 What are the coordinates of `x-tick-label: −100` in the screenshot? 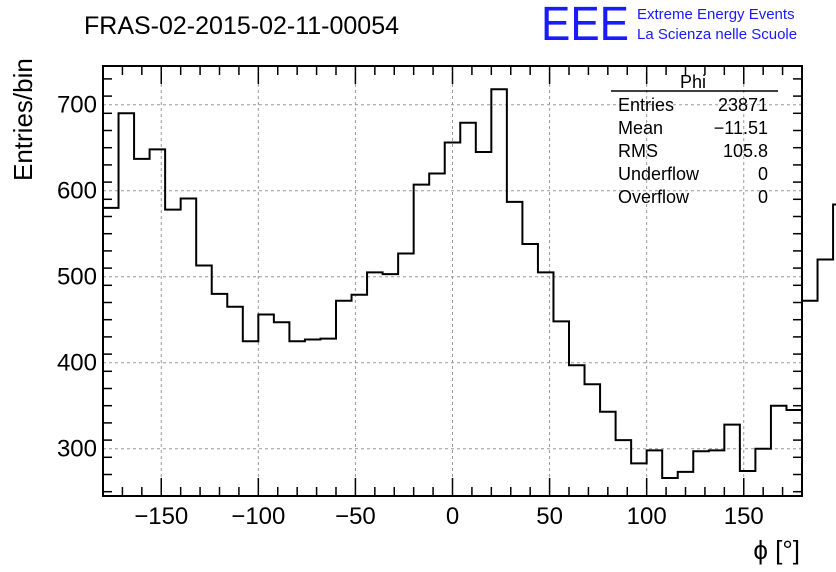 It's located at (258, 516).